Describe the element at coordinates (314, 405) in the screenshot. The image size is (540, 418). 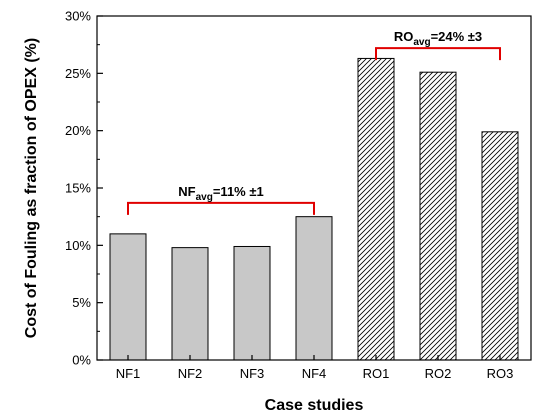
I see `x-axis-title: Case studies` at that location.